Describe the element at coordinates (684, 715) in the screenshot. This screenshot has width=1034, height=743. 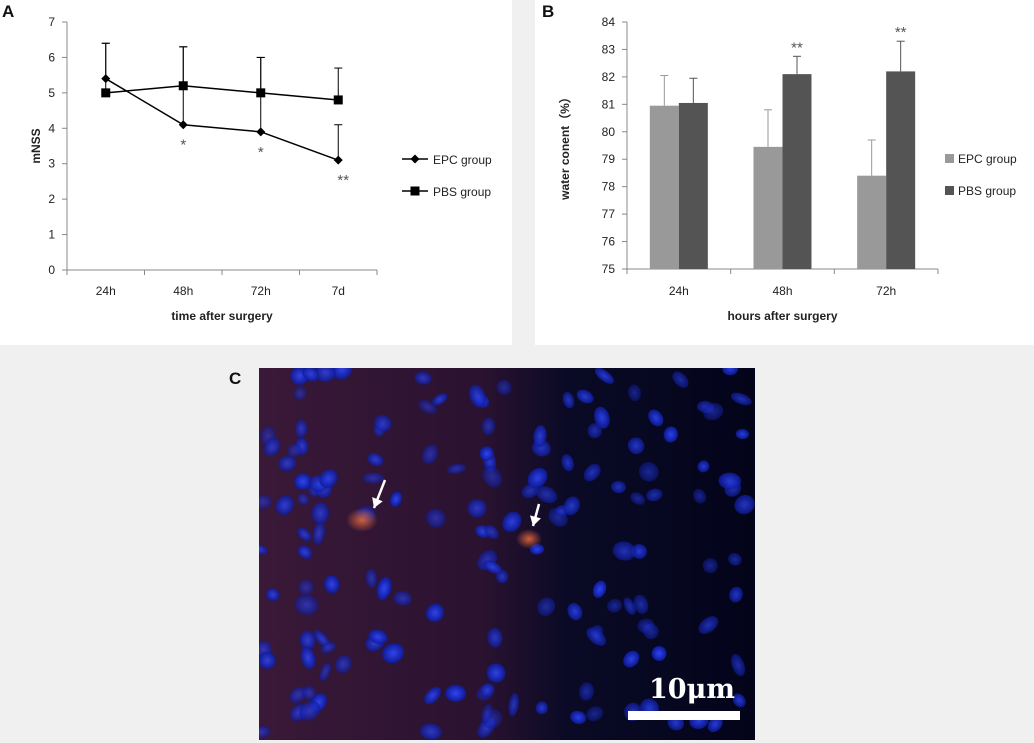
I see `scale-bar` at that location.